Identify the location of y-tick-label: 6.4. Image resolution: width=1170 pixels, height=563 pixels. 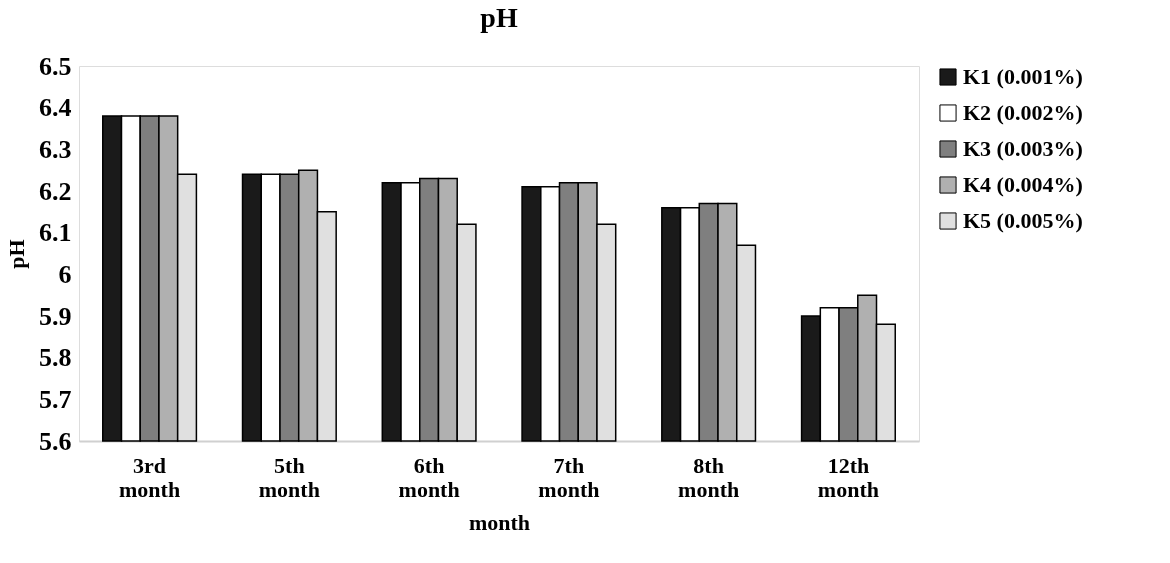
(55, 108).